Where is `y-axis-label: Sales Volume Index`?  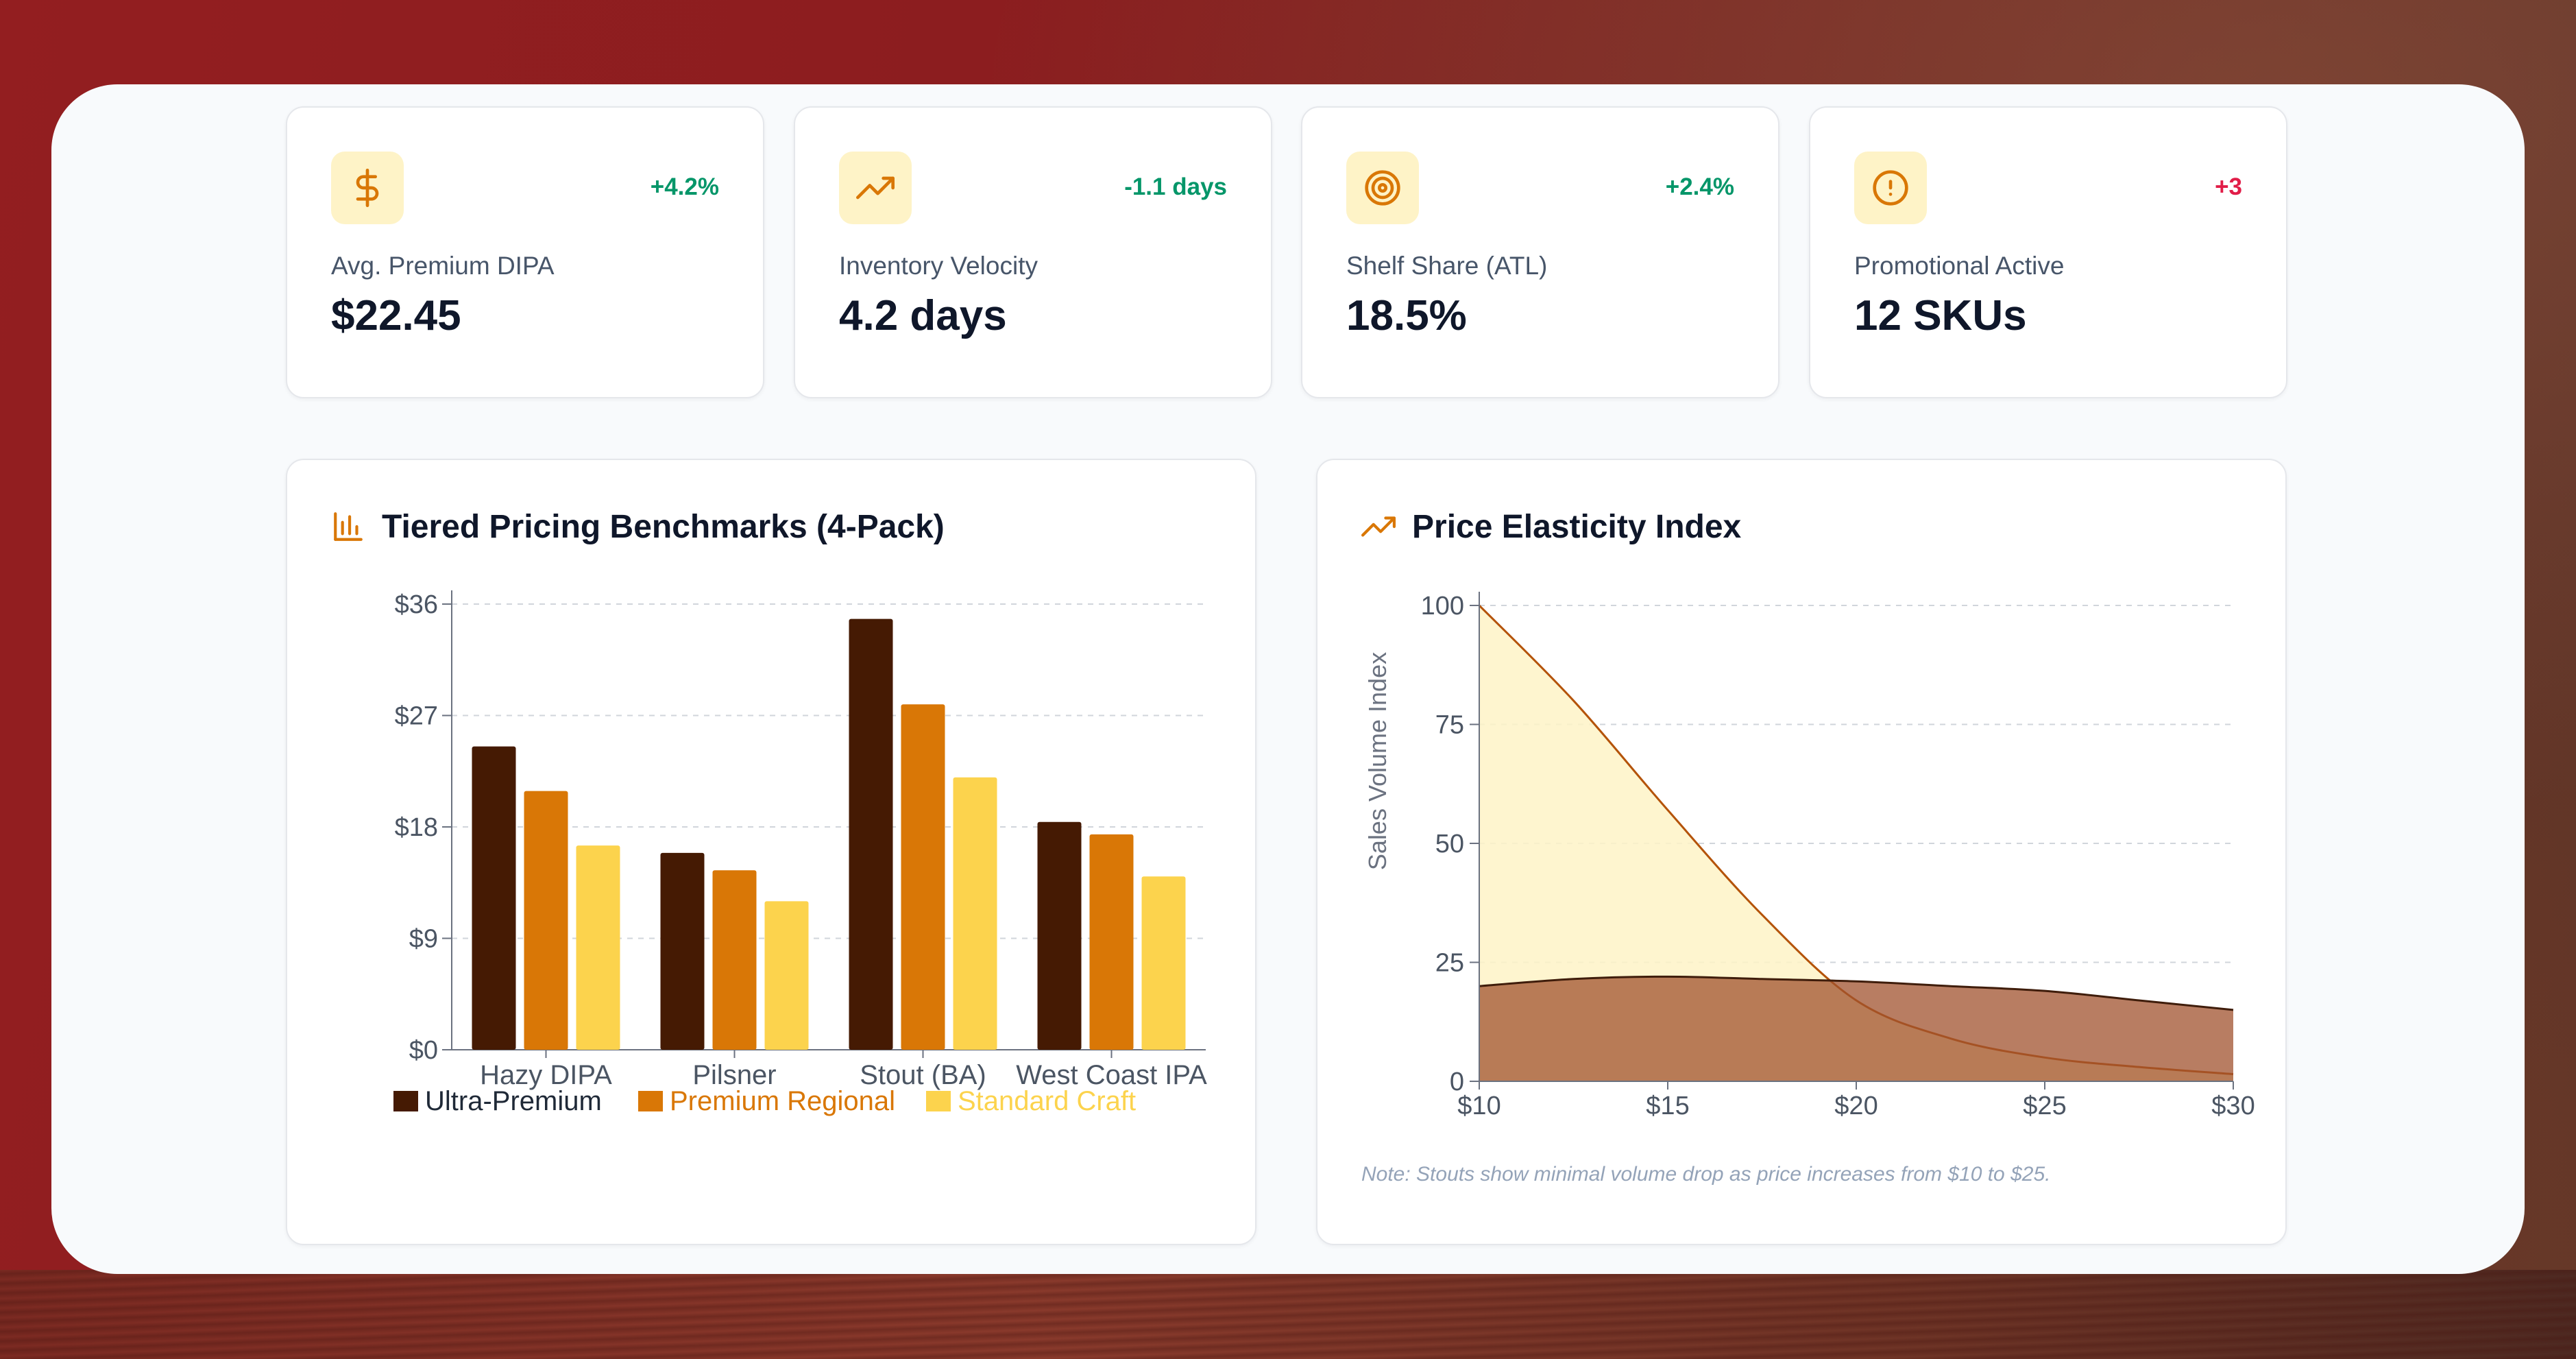 y-axis-label: Sales Volume Index is located at coordinates (1377, 761).